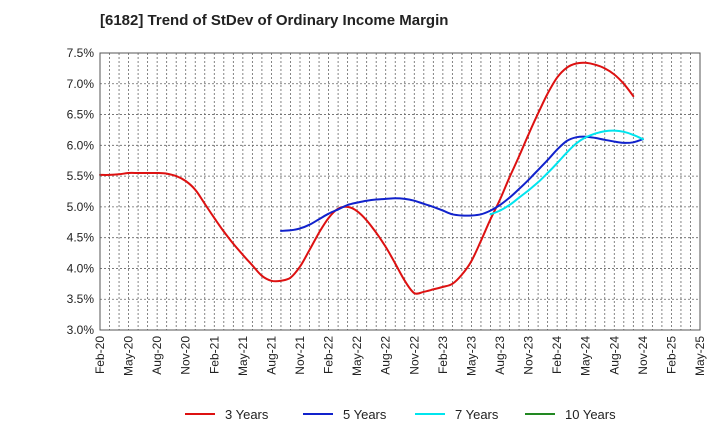  What do you see at coordinates (81, 238) in the screenshot?
I see `y-tick-label: 4.5%` at bounding box center [81, 238].